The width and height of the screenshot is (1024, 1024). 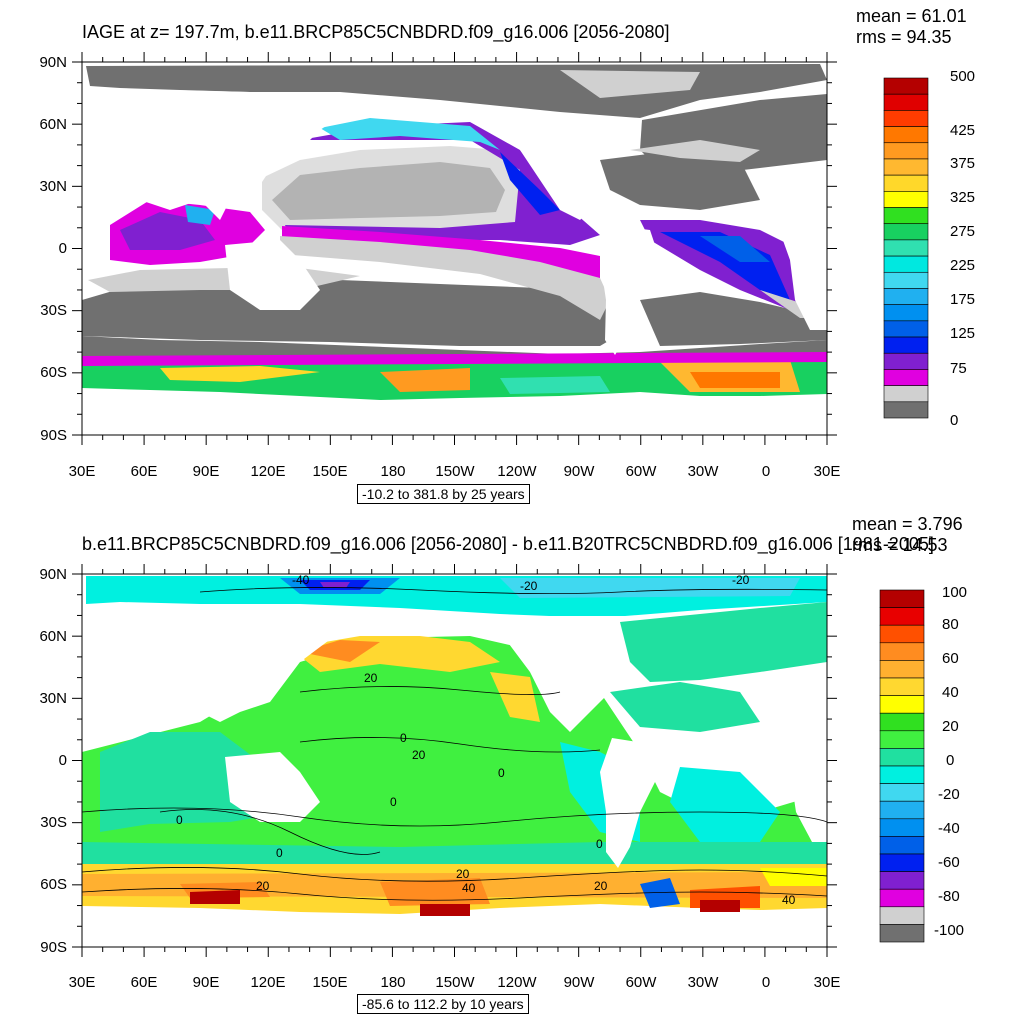 I want to click on lat-label: 30N, so click(x=53, y=186).